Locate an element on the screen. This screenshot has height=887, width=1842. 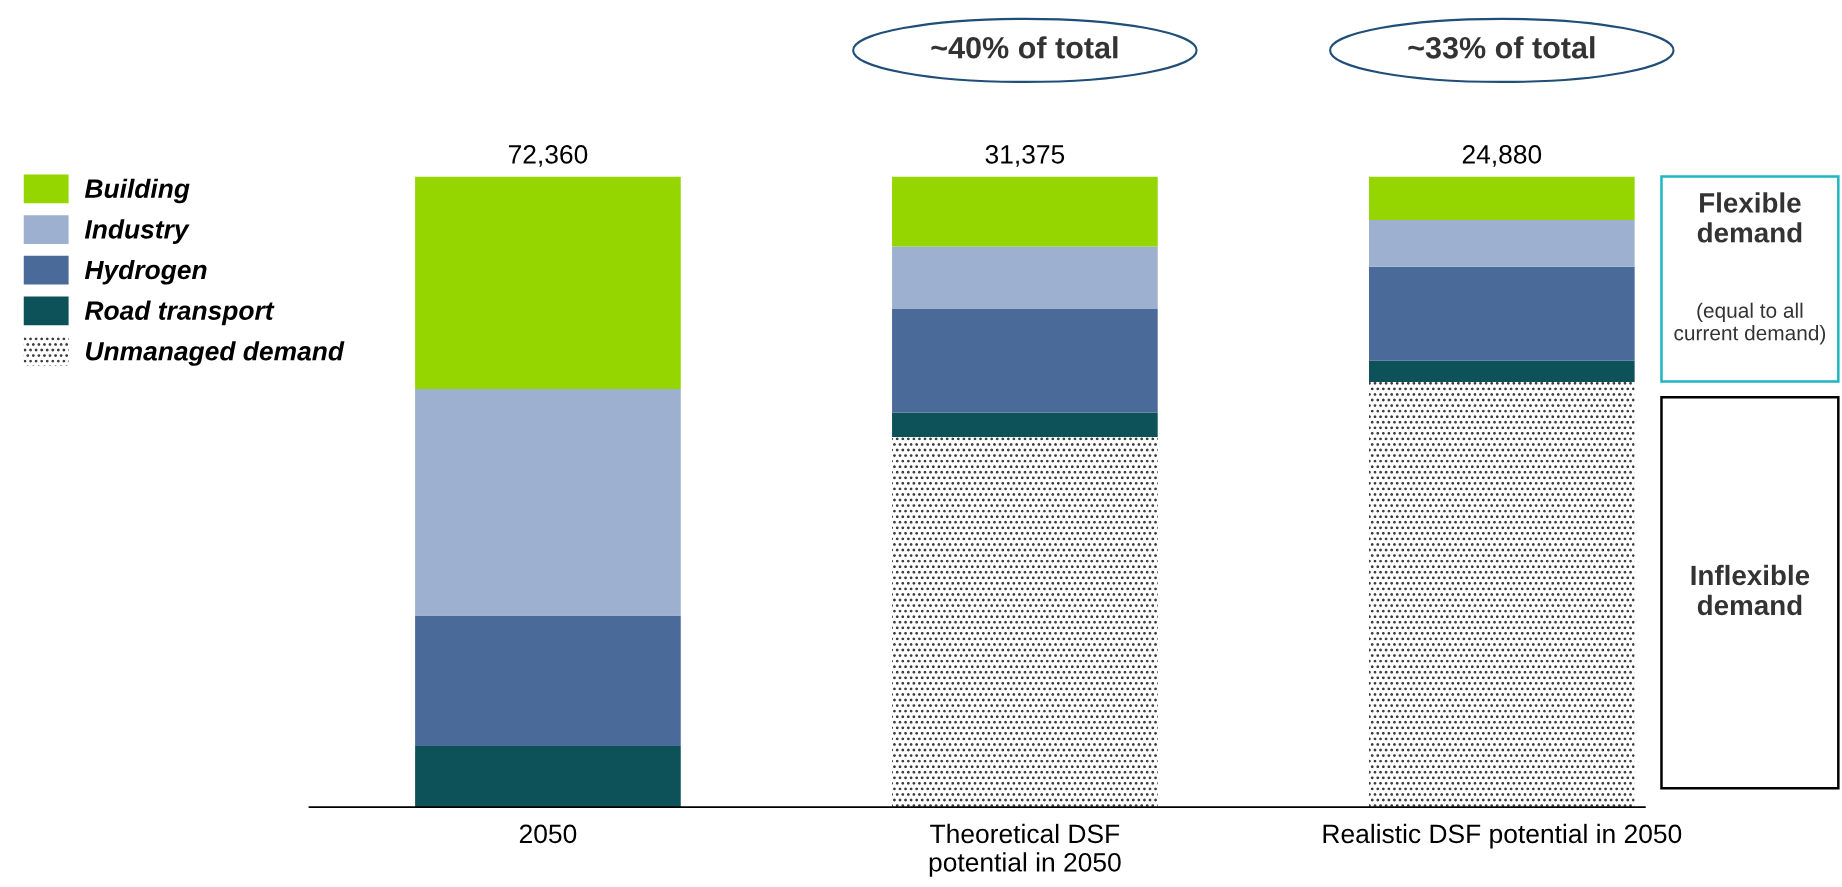
x-tick-label: 2050 is located at coordinates (548, 834).